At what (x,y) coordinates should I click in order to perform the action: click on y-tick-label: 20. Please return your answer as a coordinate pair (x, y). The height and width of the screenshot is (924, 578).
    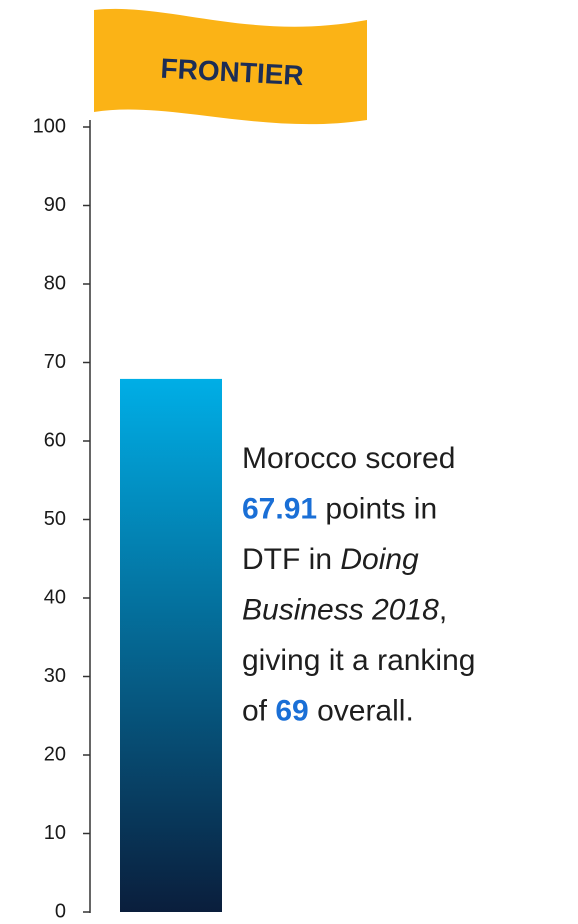
    Looking at the image, I should click on (55, 754).